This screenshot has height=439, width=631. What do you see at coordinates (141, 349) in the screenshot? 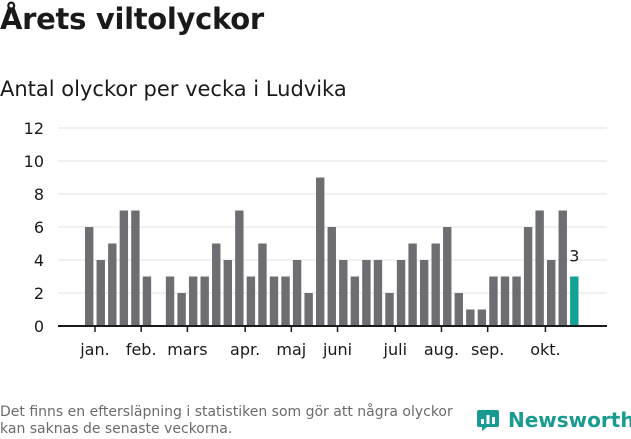
I see `x-tick-label: feb.` at bounding box center [141, 349].